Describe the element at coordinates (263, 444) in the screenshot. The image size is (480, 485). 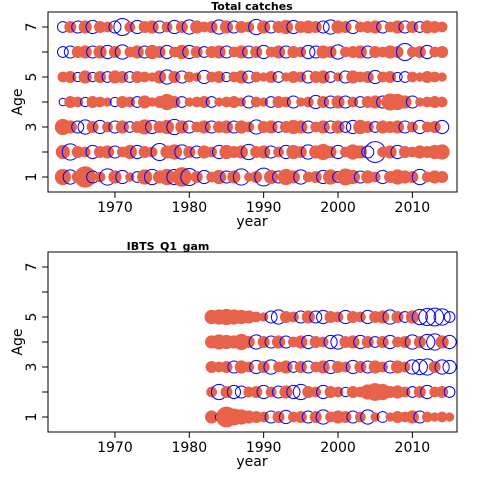
I see `x-axis-ticks: 1970 1980 1990 2000 2010` at that location.